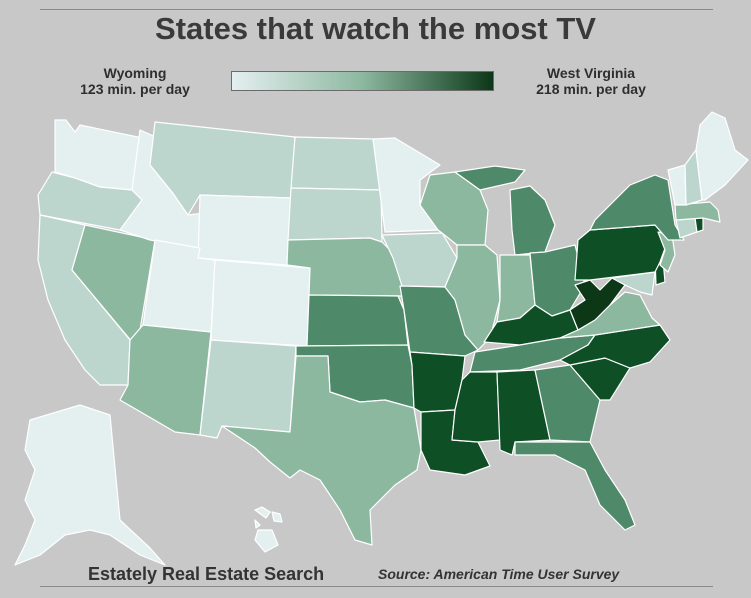 This screenshot has height=598, width=751. What do you see at coordinates (135, 73) in the screenshot?
I see `legend-low-state: Wyoming` at bounding box center [135, 73].